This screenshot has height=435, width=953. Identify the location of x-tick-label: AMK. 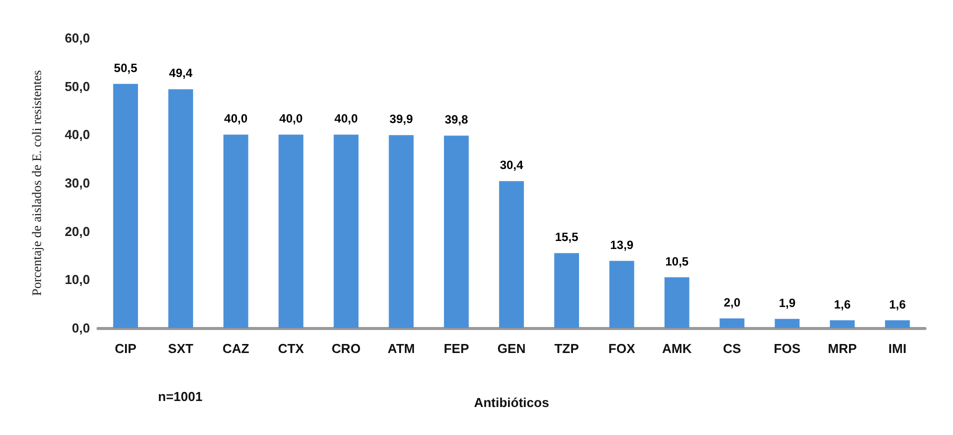
(677, 348).